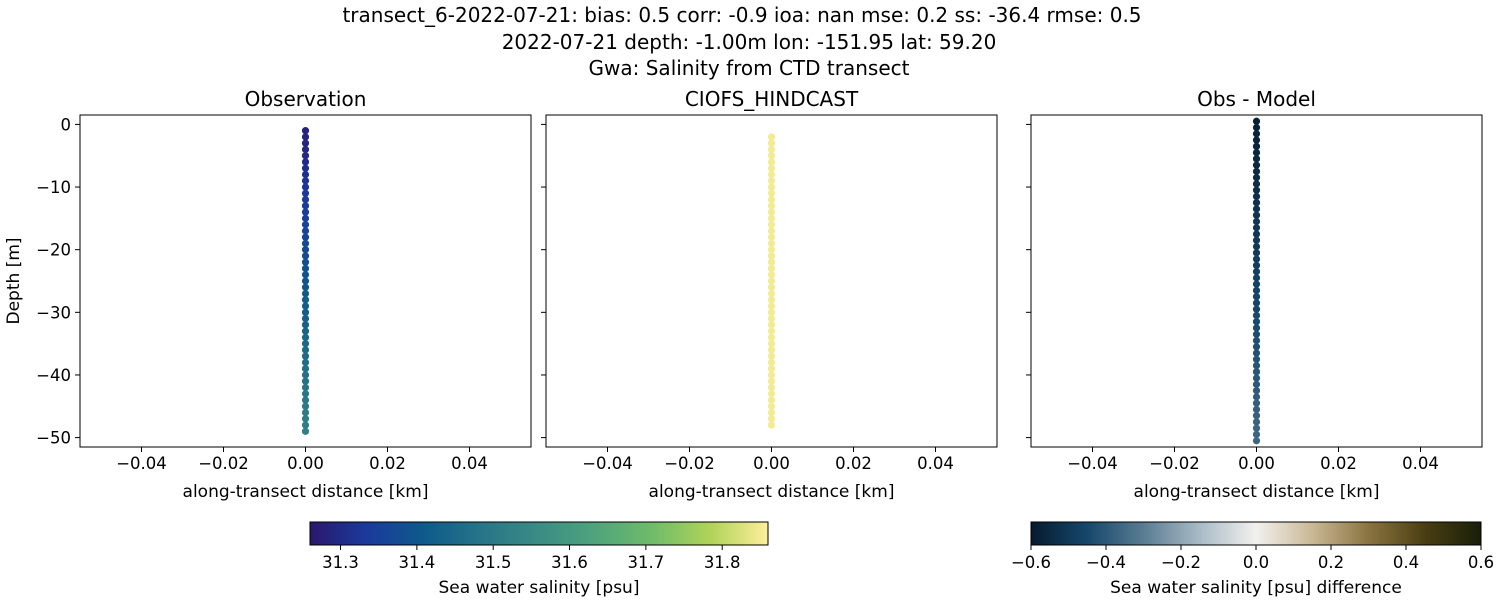  I want to click on colorbar-label: Sea water salinity [psu] difference, so click(1256, 588).